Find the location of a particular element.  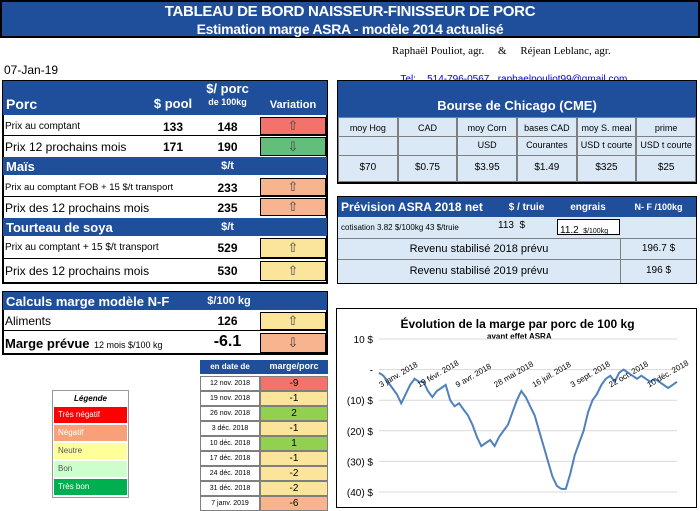

aliments-value: 126 is located at coordinates (227, 321).